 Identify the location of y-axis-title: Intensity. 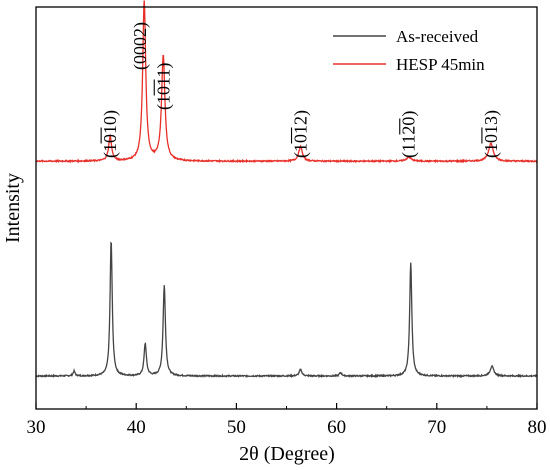
(13, 208).